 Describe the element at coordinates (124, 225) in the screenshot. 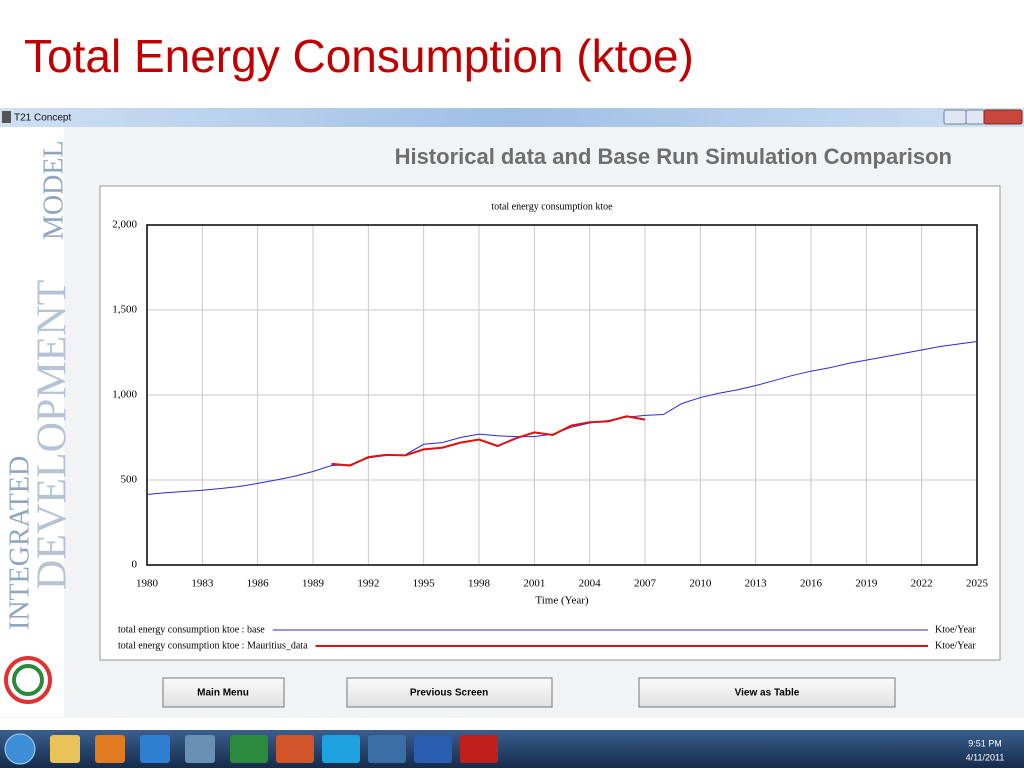

I see `y-tick-label: 2,000` at that location.